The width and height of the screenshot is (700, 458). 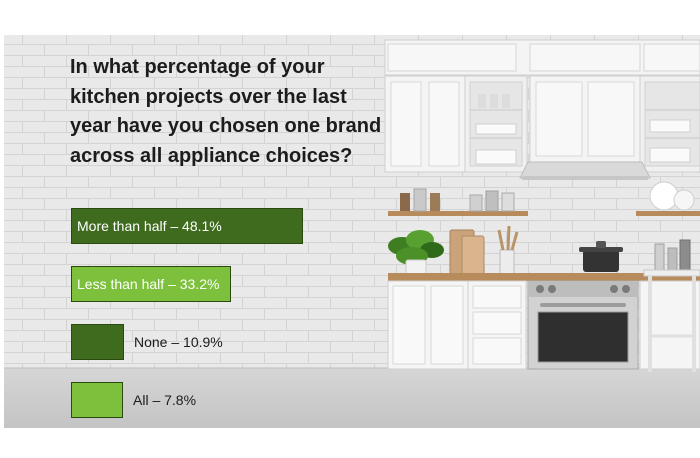 What do you see at coordinates (178, 342) in the screenshot?
I see `bar-label: None – 10.9%` at bounding box center [178, 342].